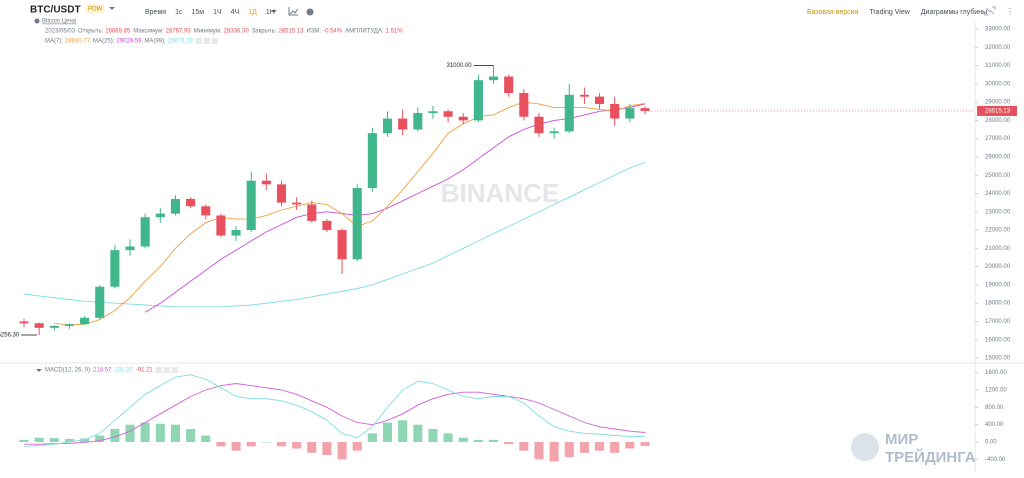 Image resolution: width=1024 pixels, height=478 pixels. Describe the element at coordinates (998, 30) in the screenshot. I see `y-tick-label: 33000.00` at that location.